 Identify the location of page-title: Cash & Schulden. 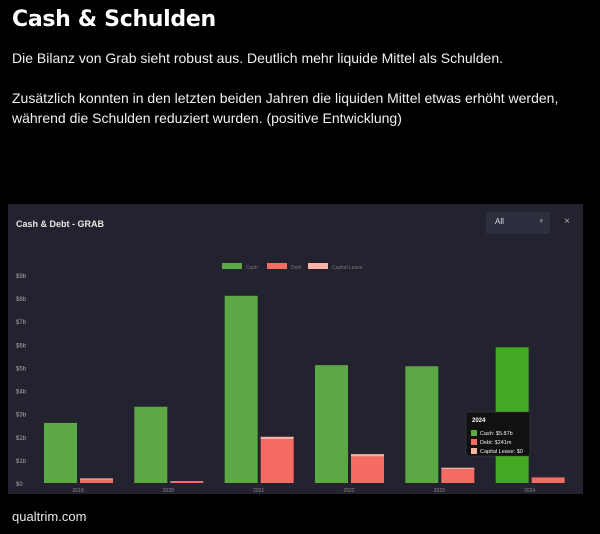
(114, 19).